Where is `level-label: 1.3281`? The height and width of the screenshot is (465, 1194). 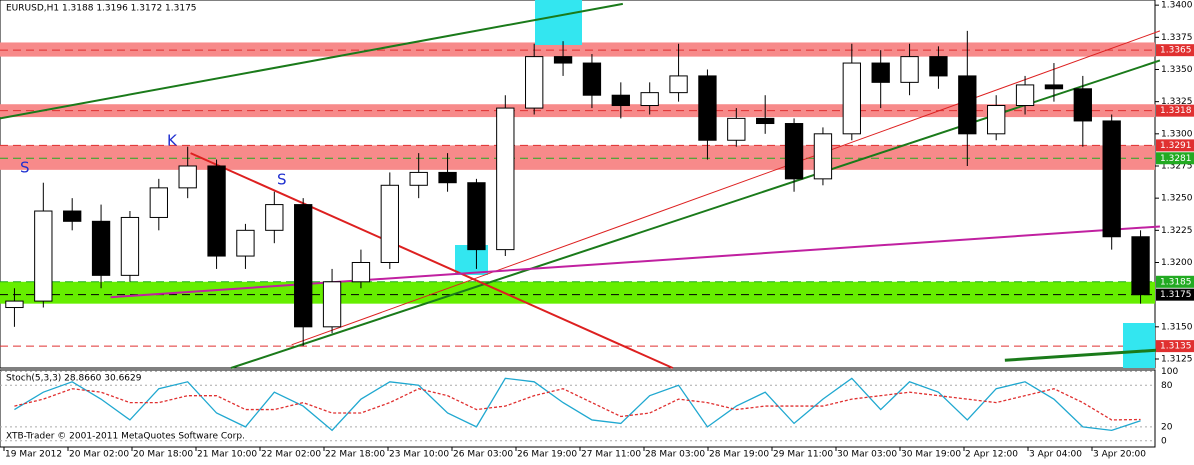 level-label: 1.3281 is located at coordinates (1176, 159).